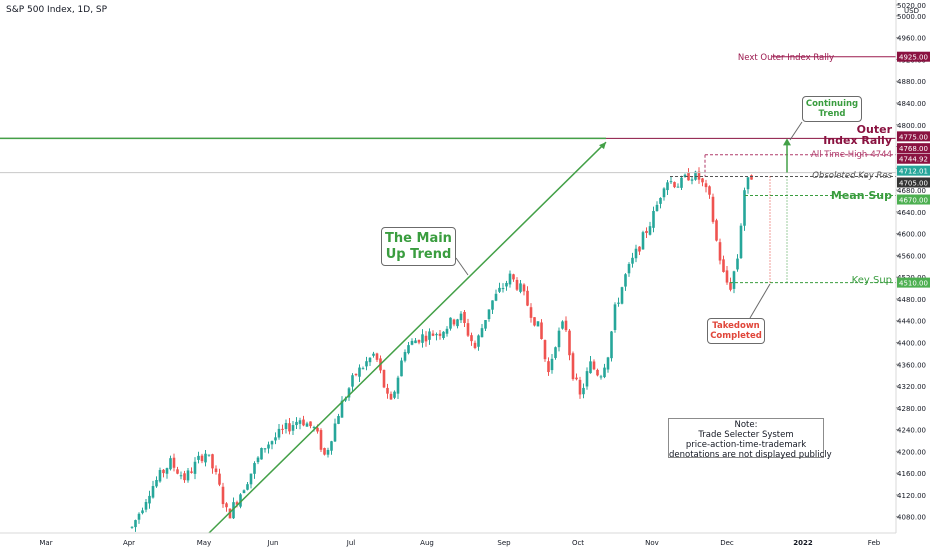  Describe the element at coordinates (911, 365) in the screenshot. I see `y-tick-label: 4360.00` at that location.